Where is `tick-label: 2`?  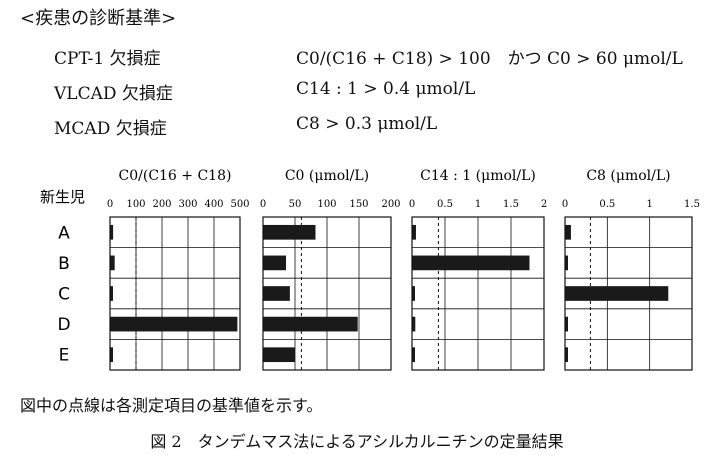 tick-label: 2 is located at coordinates (544, 204).